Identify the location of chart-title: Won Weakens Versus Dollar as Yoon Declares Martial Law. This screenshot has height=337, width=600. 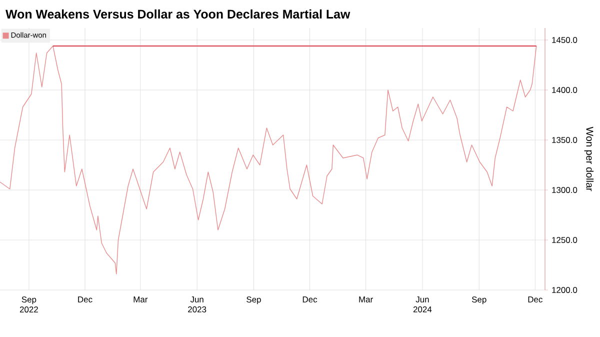
(178, 14).